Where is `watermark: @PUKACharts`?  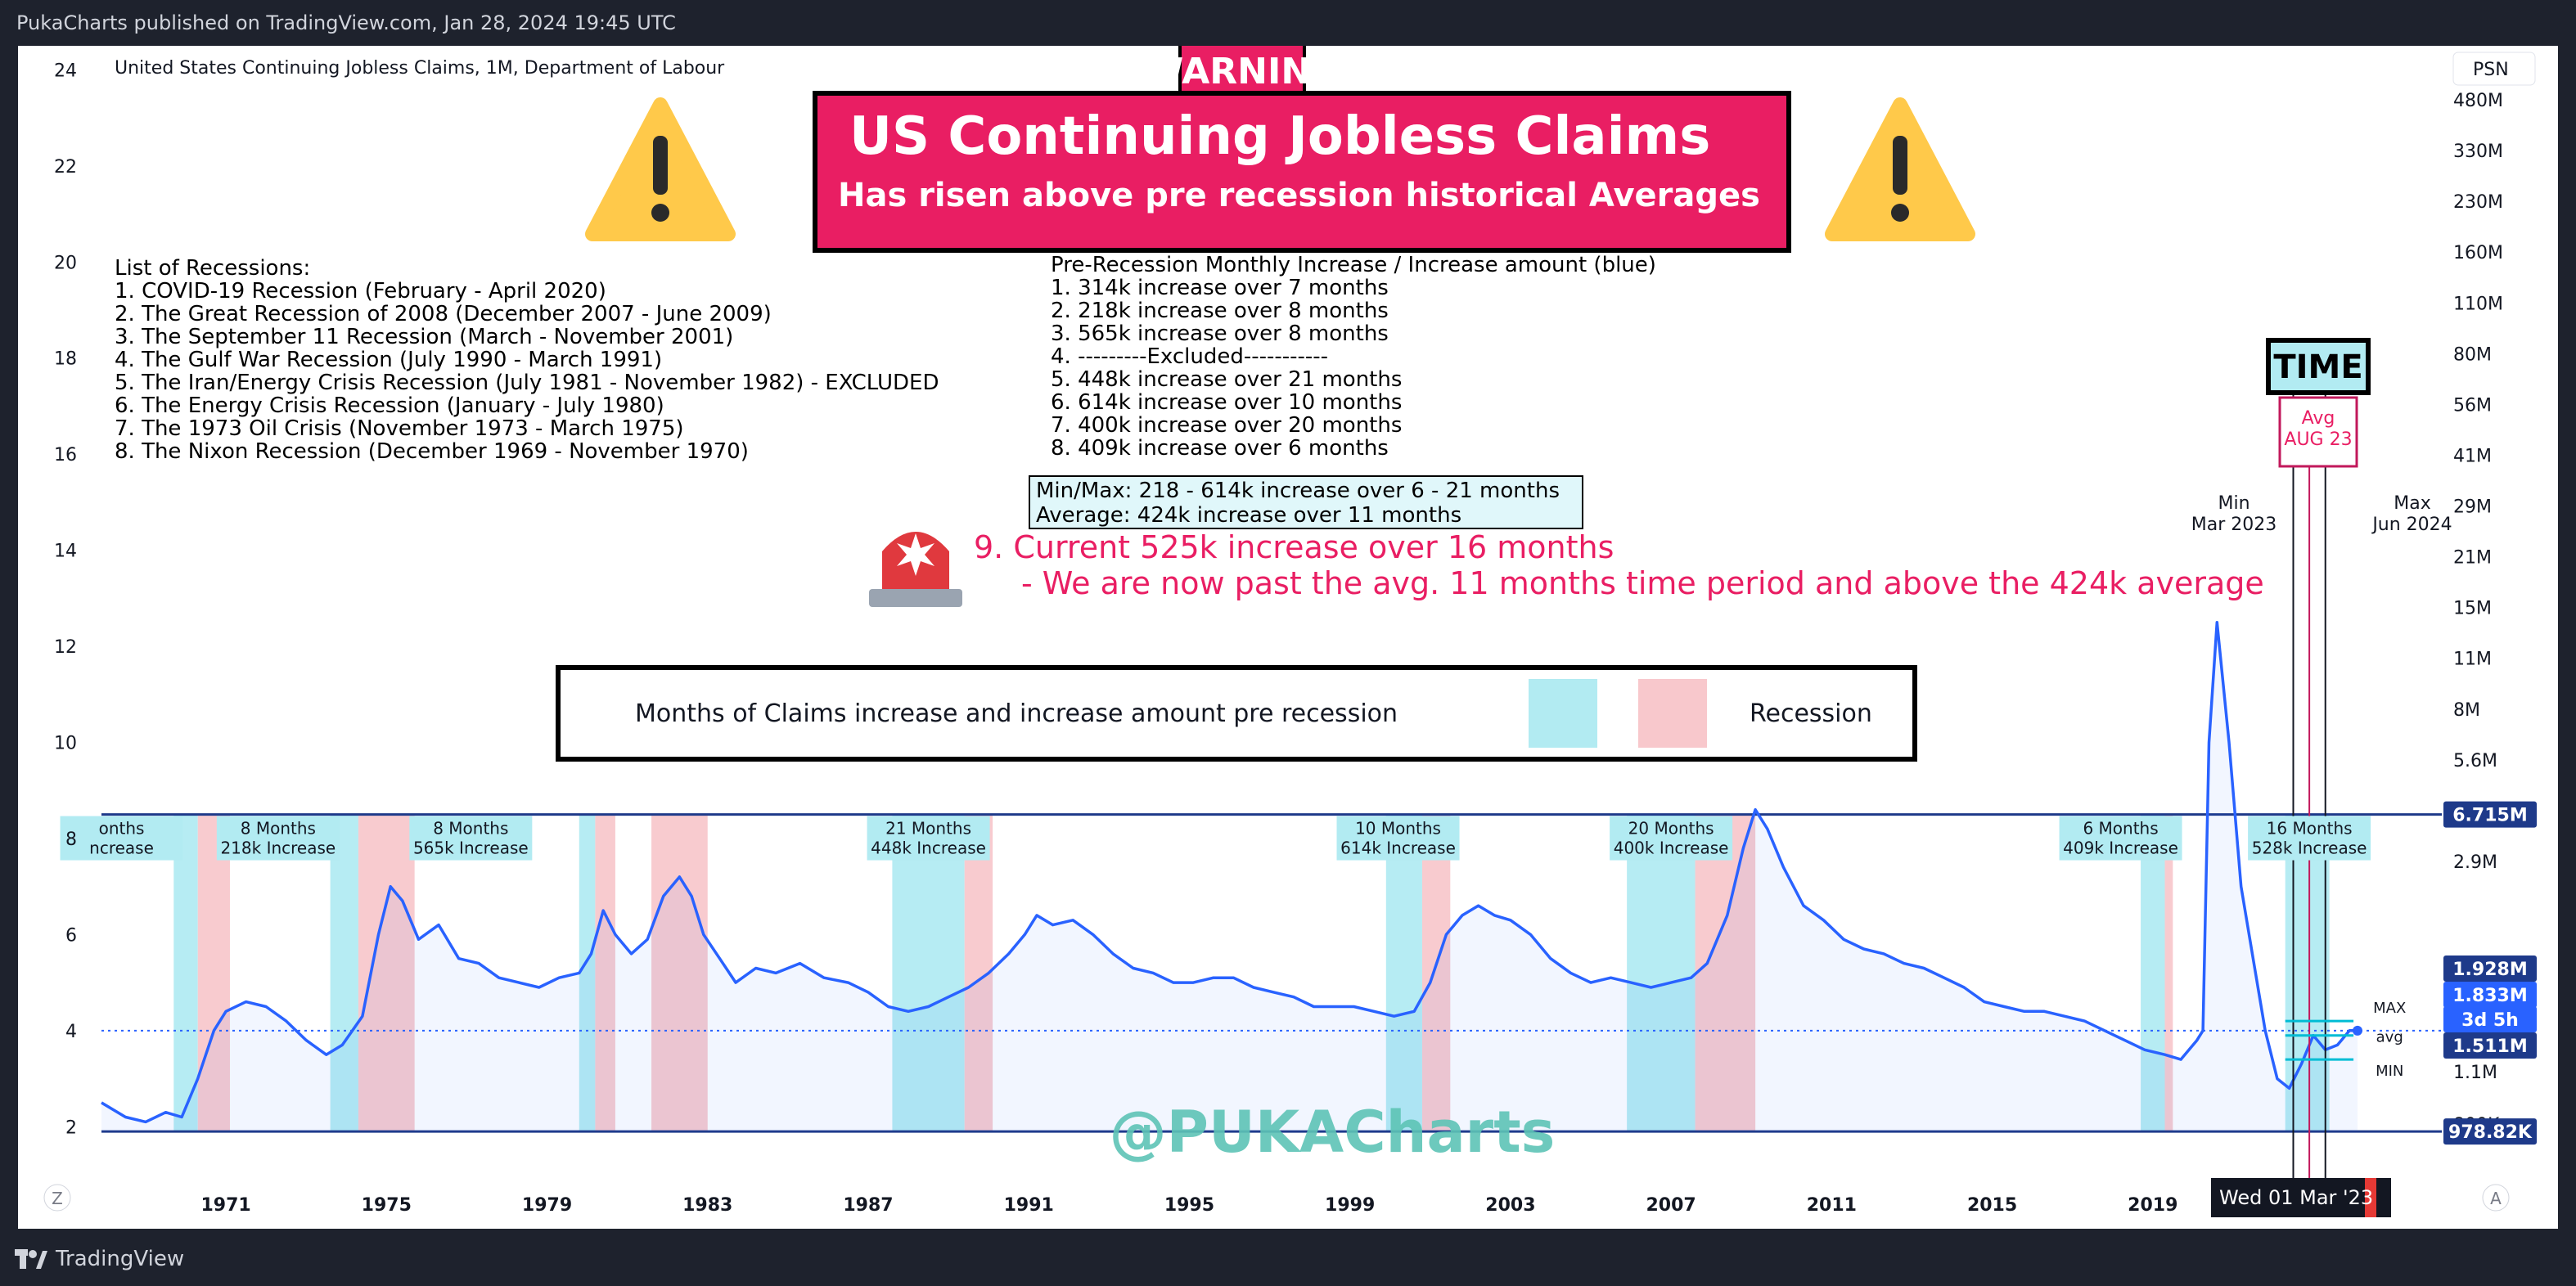 watermark: @PUKACharts is located at coordinates (1333, 1132).